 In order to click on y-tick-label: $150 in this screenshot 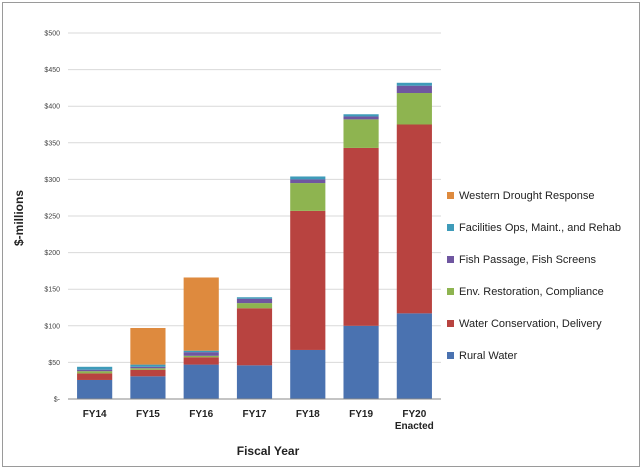, I will do `click(52, 290)`.